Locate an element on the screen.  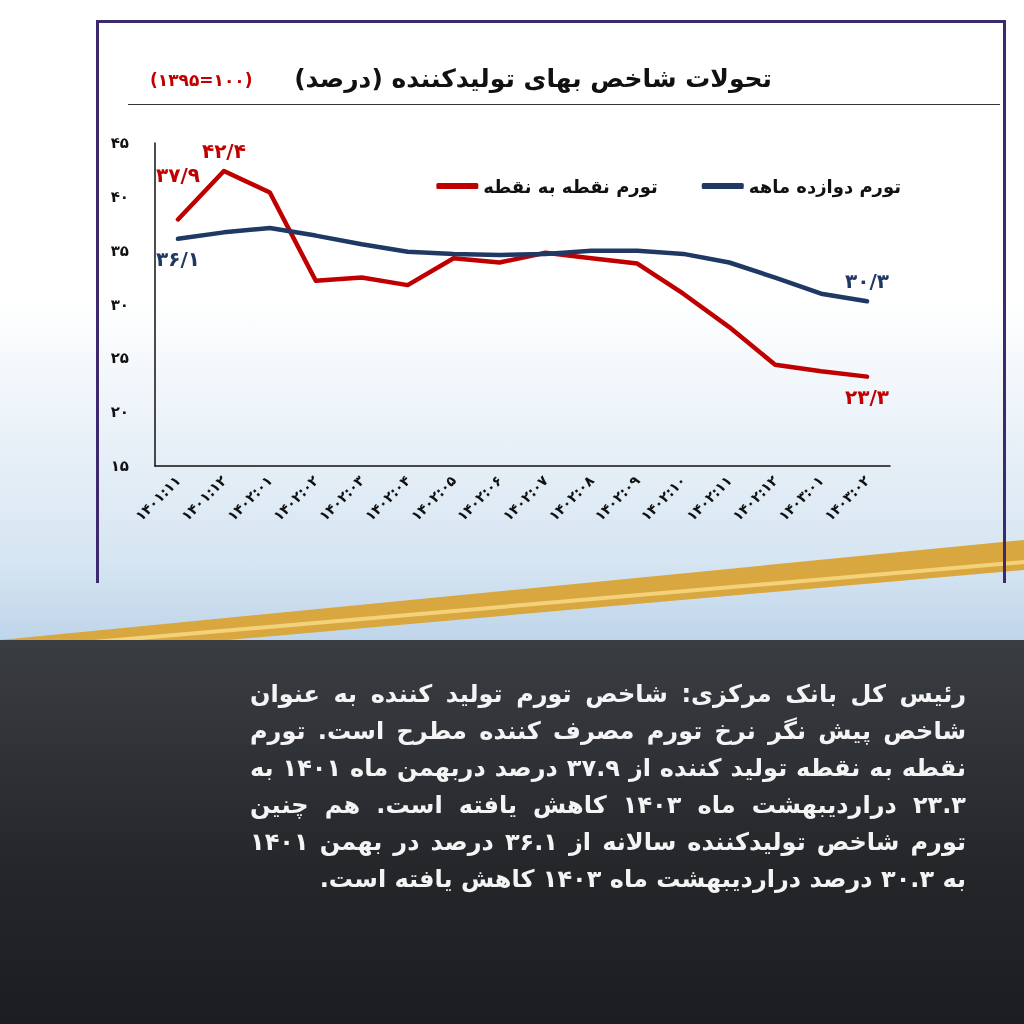
text: رئیس کل بانک مرکزی: شاخص تورم تولید کننده به عنوان شاخص پیش نگر نرخ تورم مصرف کننده مطرح است. تورم نقطه به نقطه تولید کننده از ۳۷.۹ درصد دربهمن ماه ۱۴۰۱ به ۲۳.۳ دراردیبهشت ماه ۱۴۰۳ کاهش یافته است. هم چنین تورم شاخص تولیدکننده سالانه از ۳۶.۱ درصد در بهمن ۱۴۰۱ به ۳۰.۳ درصد دراردیبهشت ماه ۱۴۰۳ کاهش یافته است. is located at coordinates (608, 787).